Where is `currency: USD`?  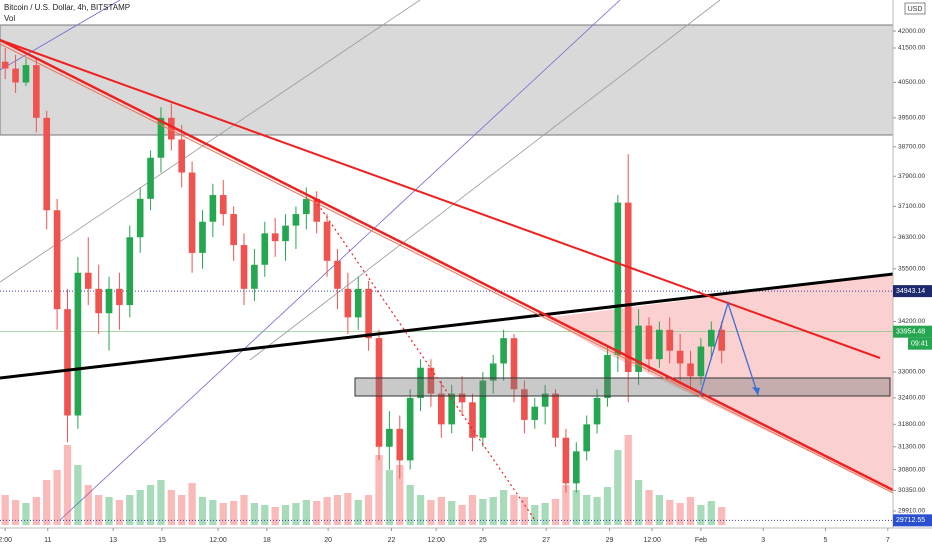
currency: USD is located at coordinates (915, 9).